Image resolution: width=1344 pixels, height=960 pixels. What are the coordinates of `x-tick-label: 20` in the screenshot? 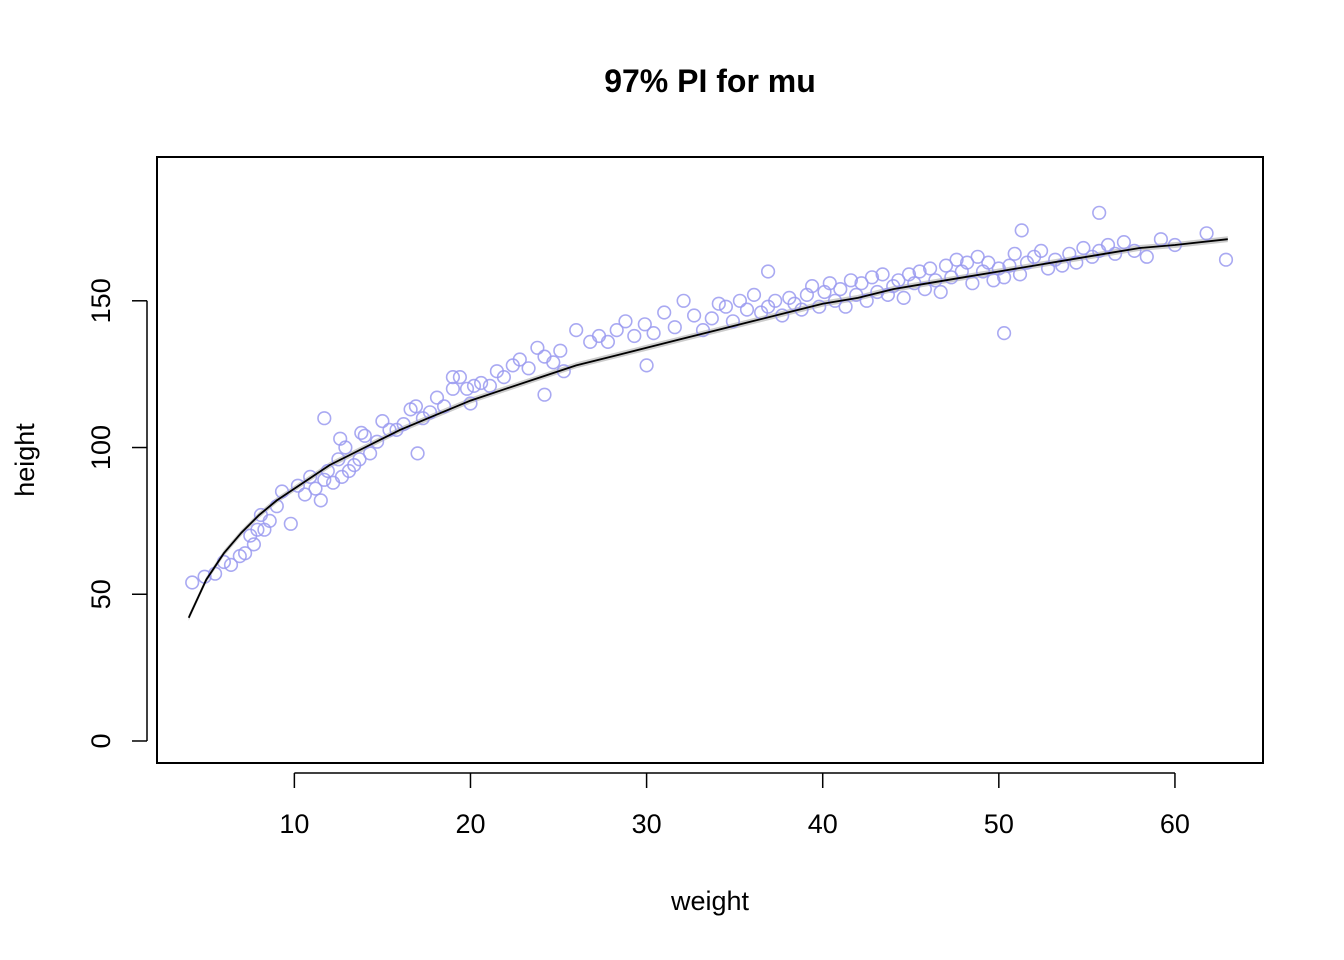 It's located at (470, 824).